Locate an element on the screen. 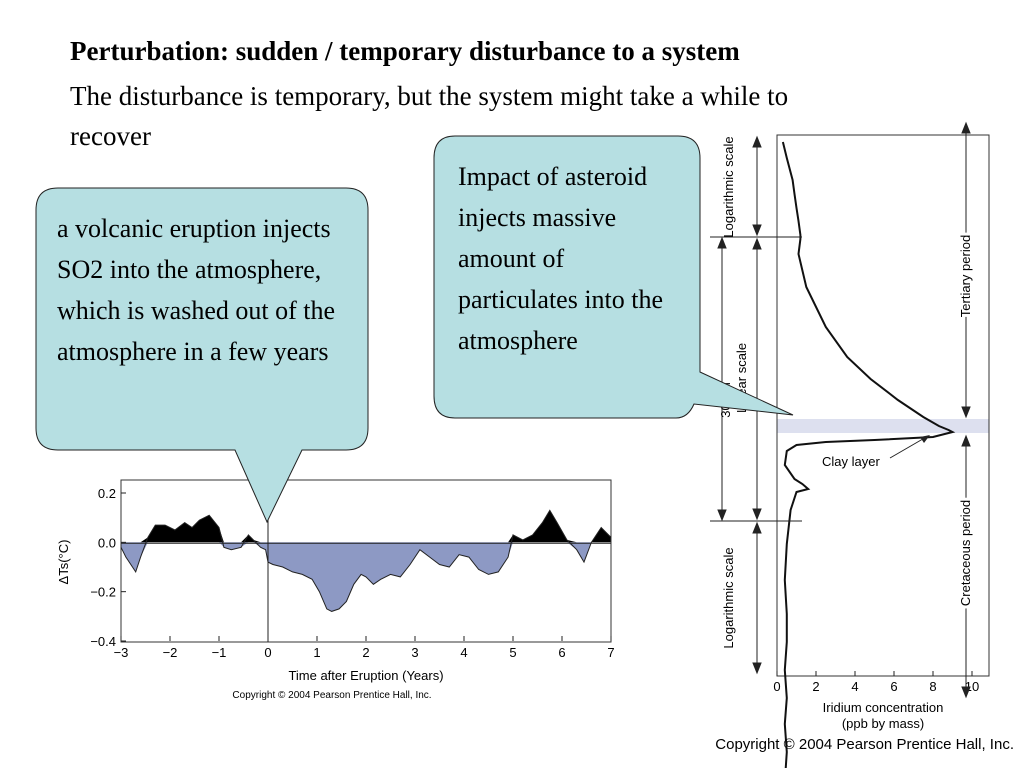  x-tick-label: 4 is located at coordinates (463, 652).